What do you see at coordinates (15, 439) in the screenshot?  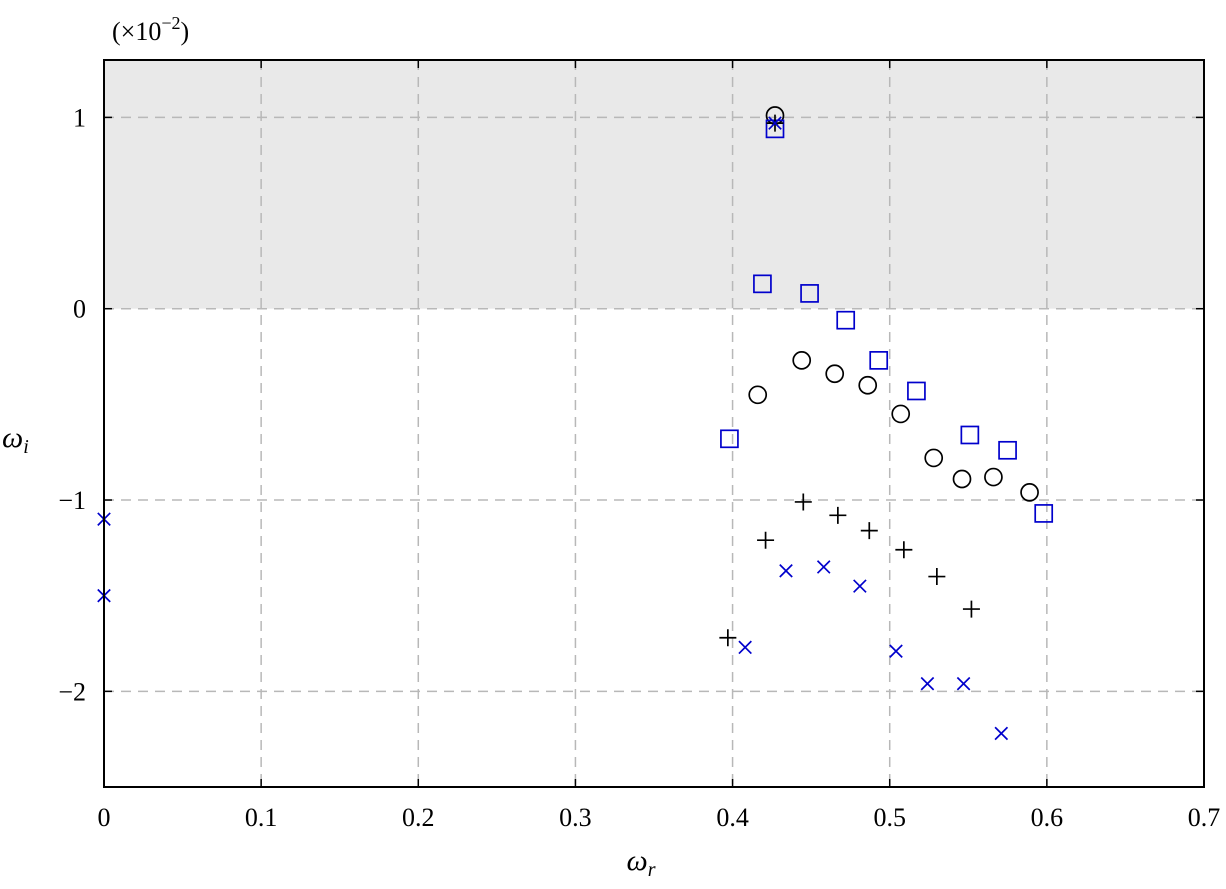 I see `y-axis-label: ωi` at bounding box center [15, 439].